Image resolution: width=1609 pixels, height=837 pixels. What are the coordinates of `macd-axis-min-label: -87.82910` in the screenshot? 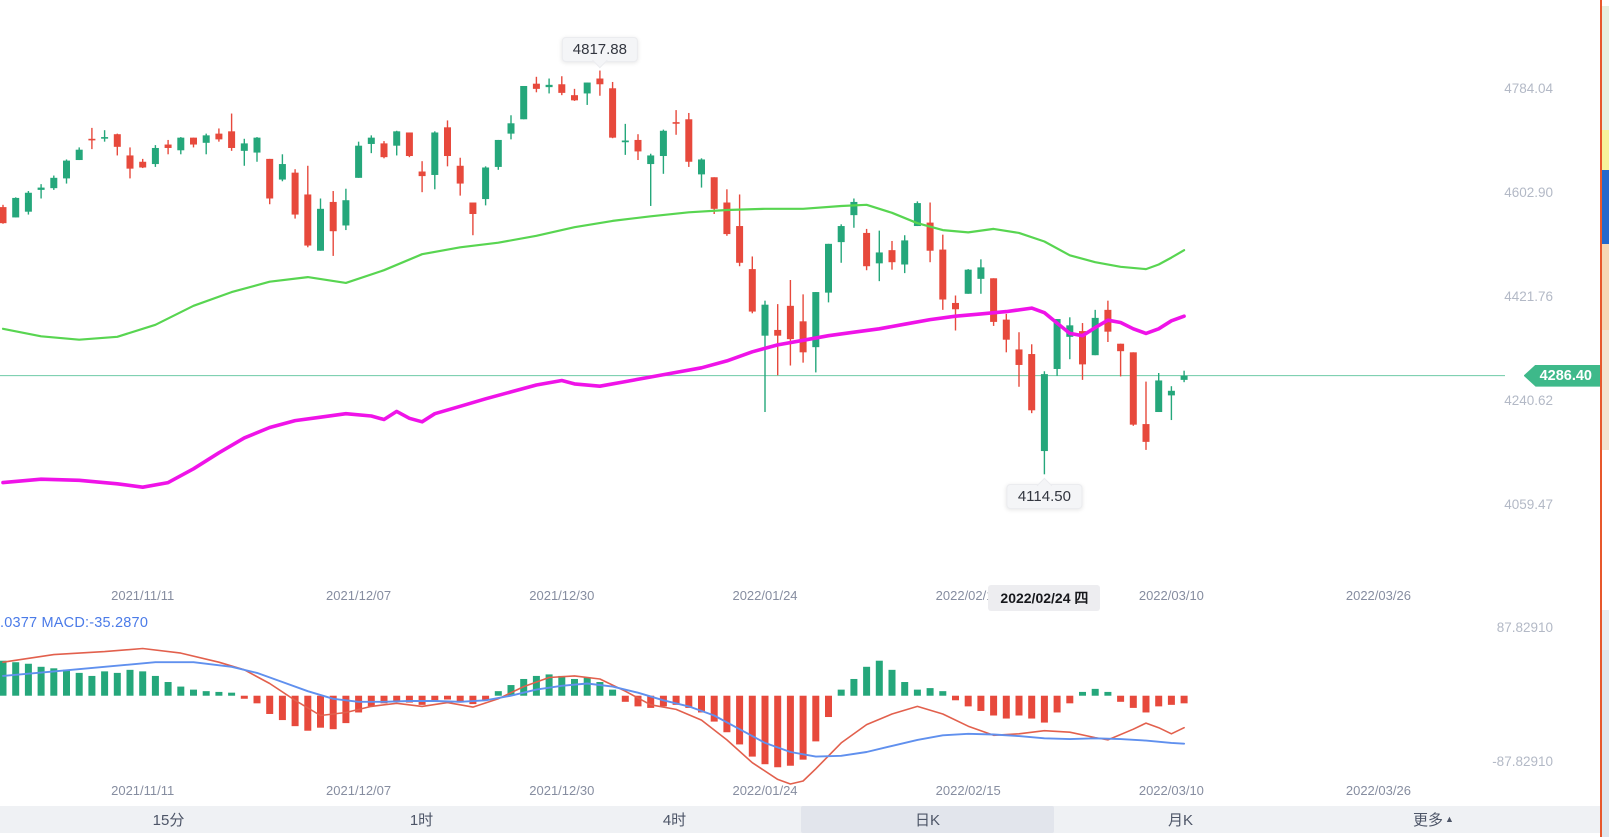 It's located at (1522, 761).